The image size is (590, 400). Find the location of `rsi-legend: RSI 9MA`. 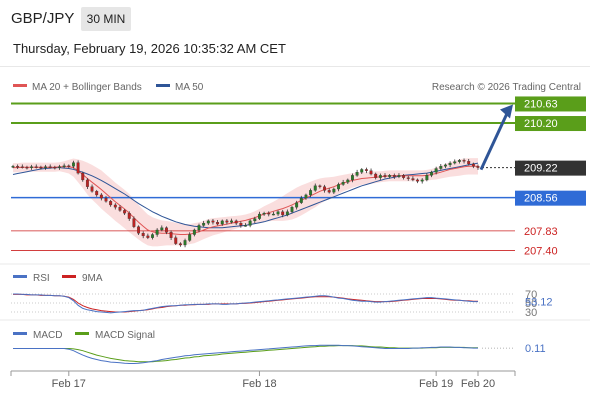

rsi-legend: RSI 9MA is located at coordinates (58, 278).